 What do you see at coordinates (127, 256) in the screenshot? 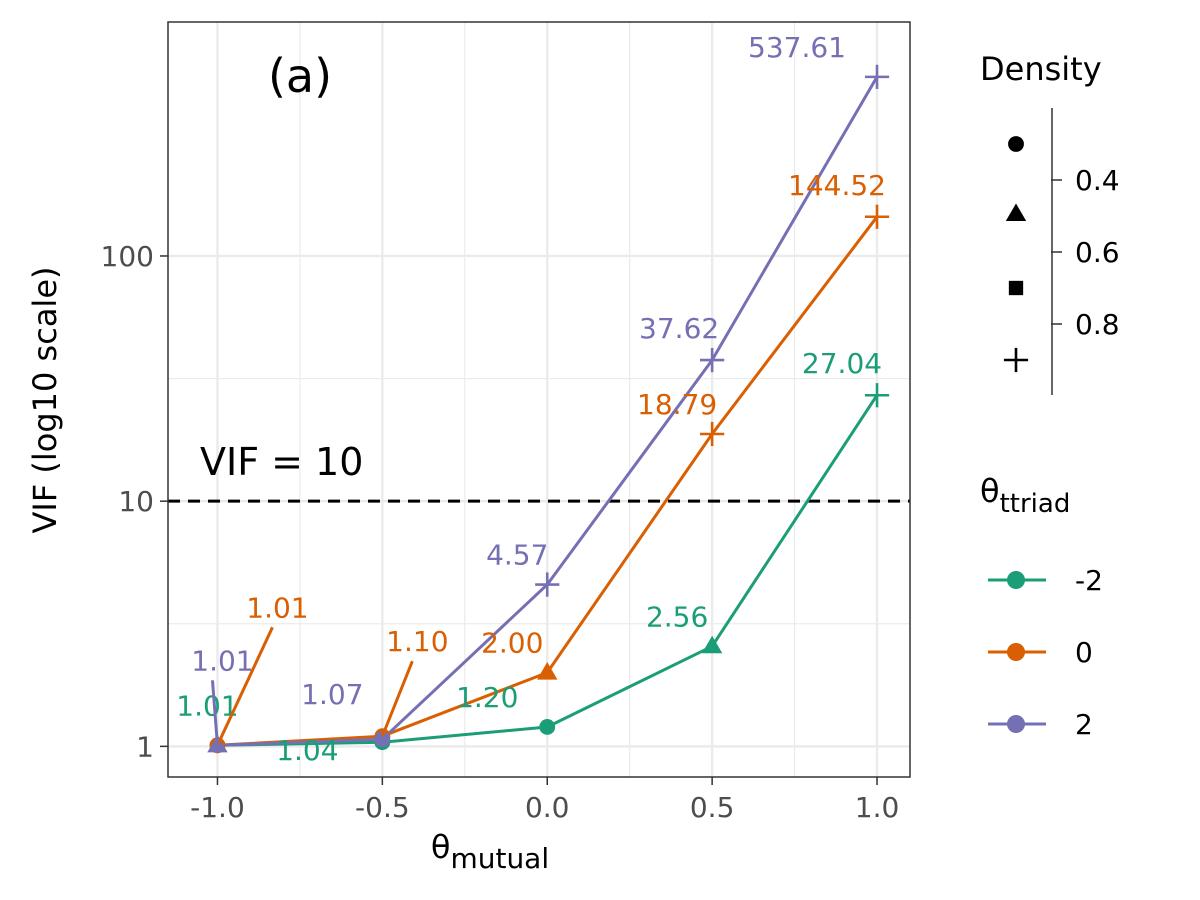
I see `y-tick-label: 100` at bounding box center [127, 256].